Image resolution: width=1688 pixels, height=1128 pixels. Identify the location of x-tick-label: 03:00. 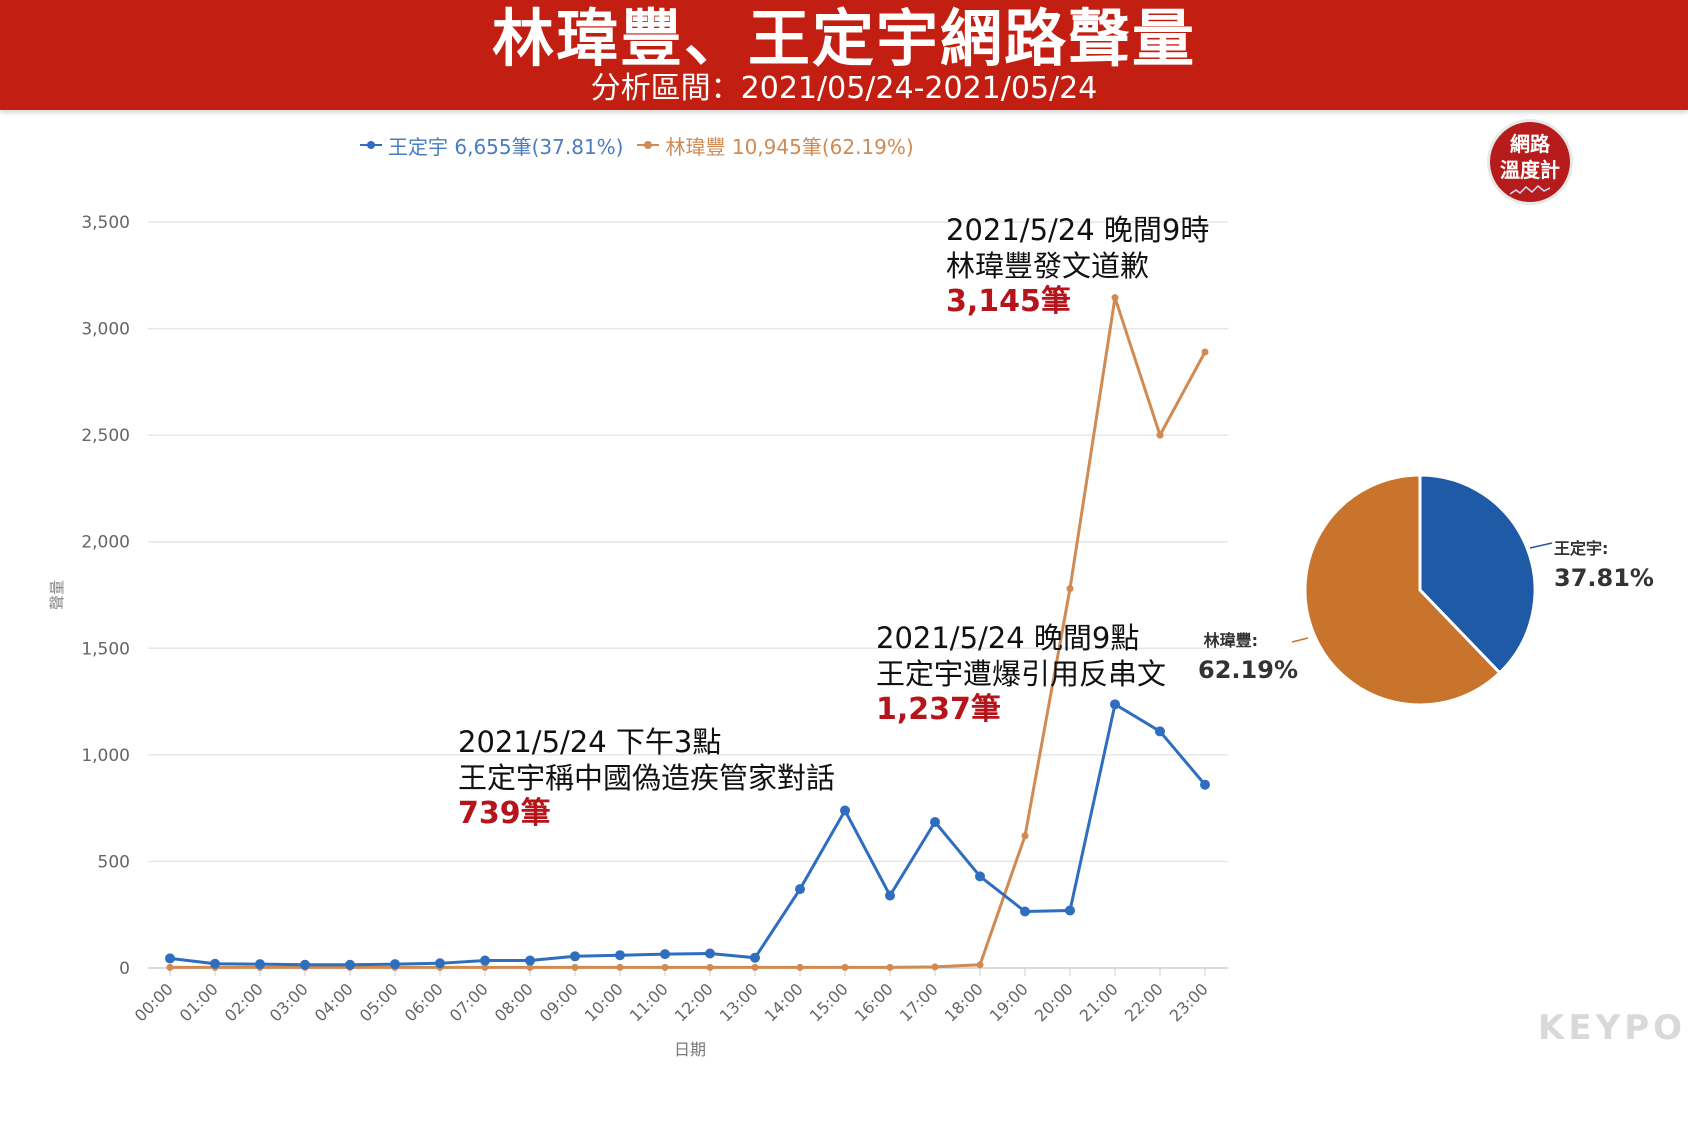
(289, 1002).